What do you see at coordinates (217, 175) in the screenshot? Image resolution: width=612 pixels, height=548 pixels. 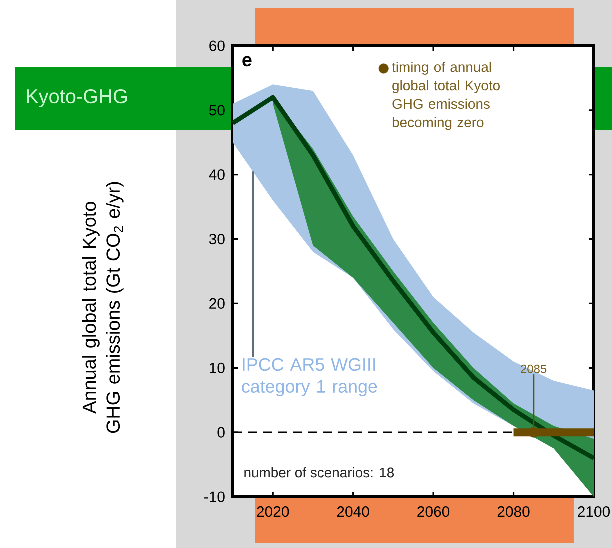 I see `y-tick-label: 40` at bounding box center [217, 175].